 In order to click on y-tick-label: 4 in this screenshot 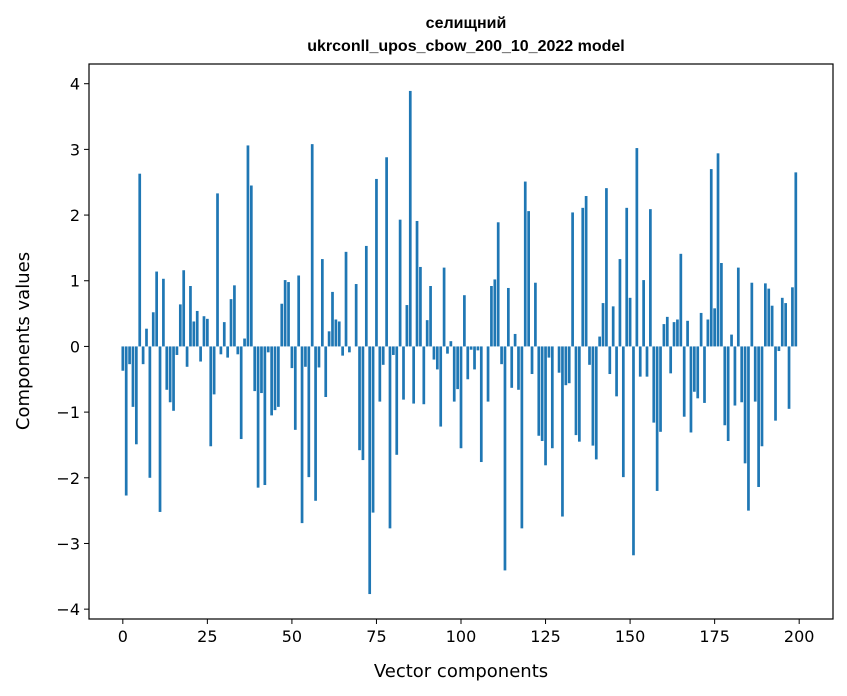, I will do `click(75, 84)`.